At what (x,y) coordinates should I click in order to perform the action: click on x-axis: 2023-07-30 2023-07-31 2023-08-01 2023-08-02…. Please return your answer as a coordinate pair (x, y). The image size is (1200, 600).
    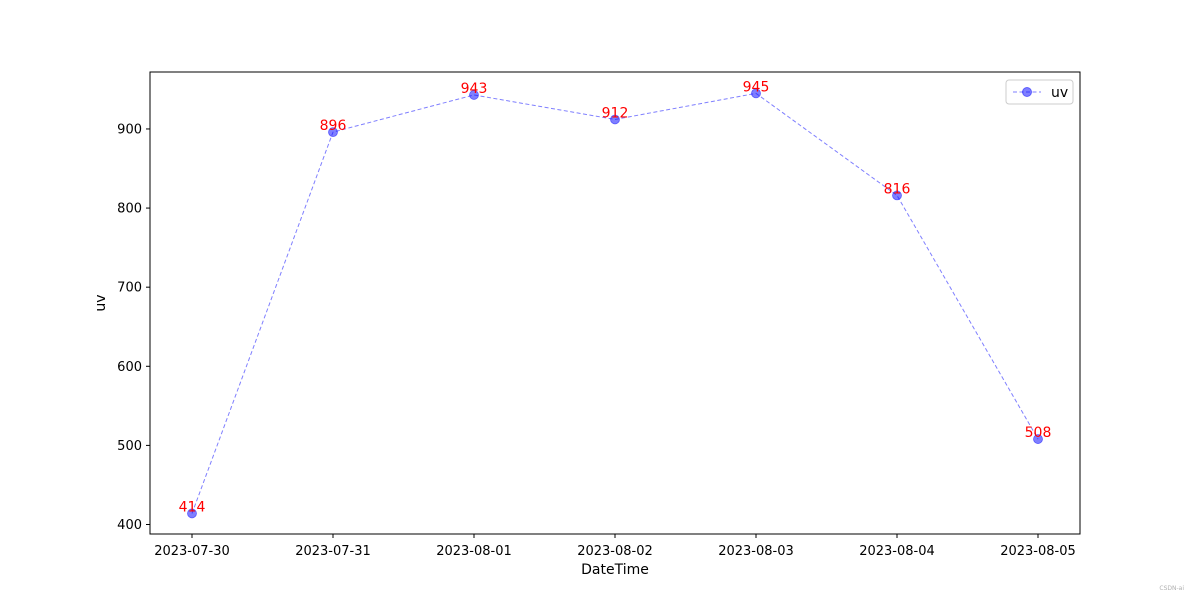
    Looking at the image, I should click on (615, 546).